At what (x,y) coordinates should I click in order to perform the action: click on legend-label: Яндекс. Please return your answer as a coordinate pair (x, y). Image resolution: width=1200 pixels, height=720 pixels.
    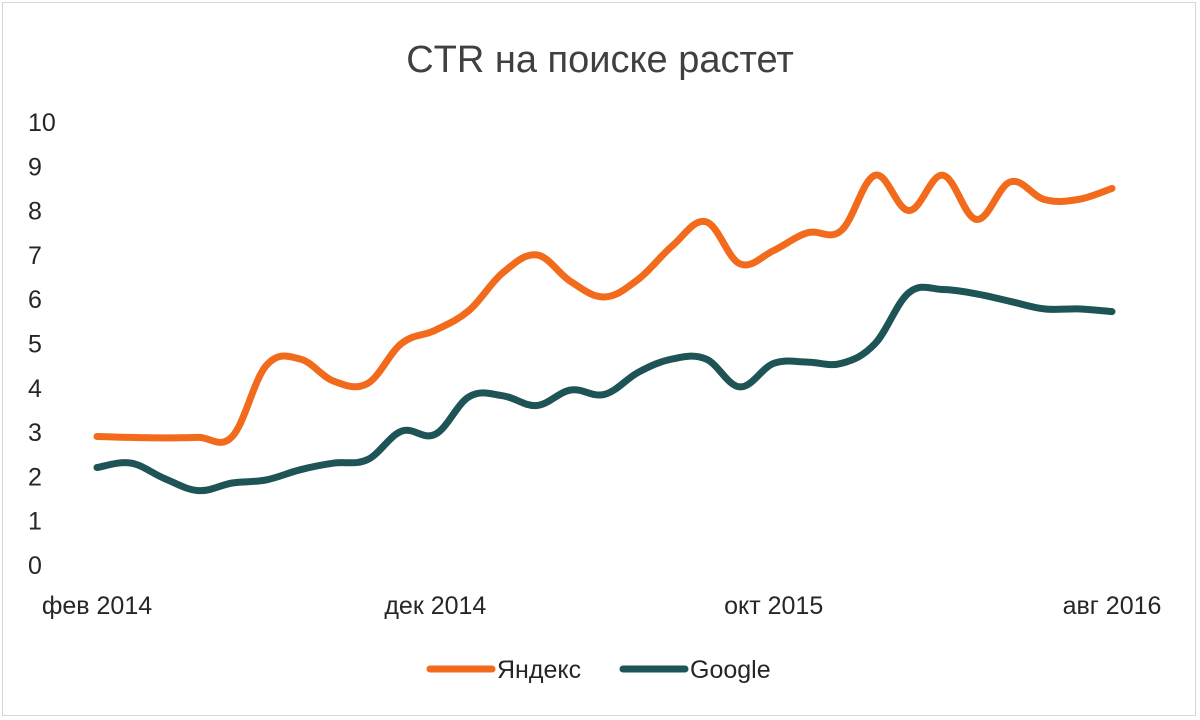
    Looking at the image, I should click on (539, 670).